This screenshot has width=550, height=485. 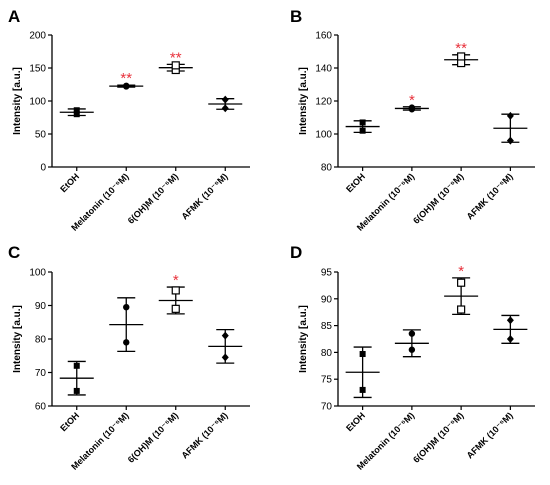 I want to click on panel-c-y-tick-label: 80, so click(x=41, y=340).